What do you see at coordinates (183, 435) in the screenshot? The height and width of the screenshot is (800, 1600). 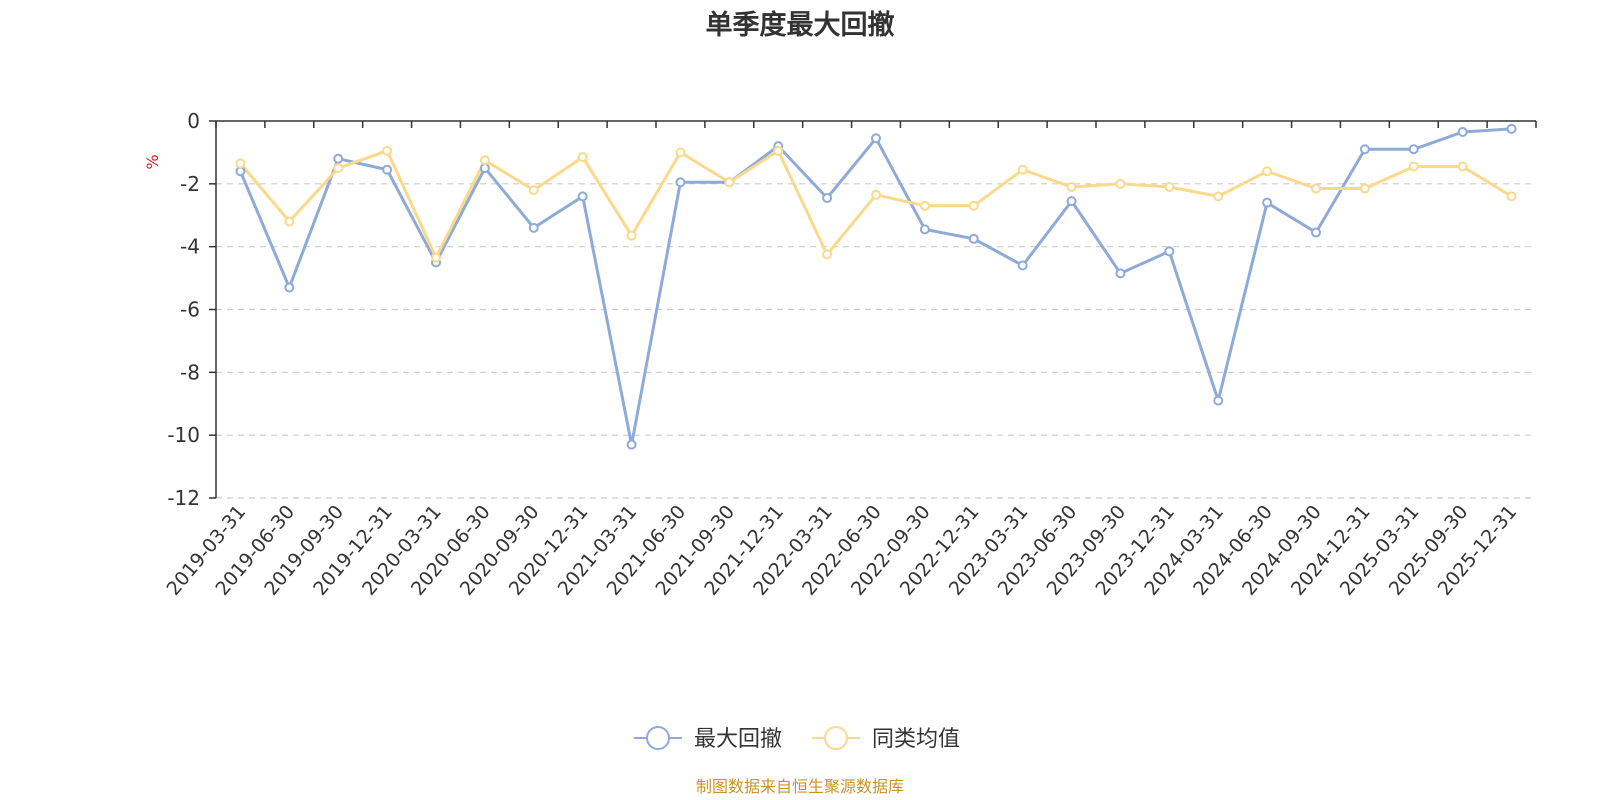 I see `y-tick-label: -10` at bounding box center [183, 435].